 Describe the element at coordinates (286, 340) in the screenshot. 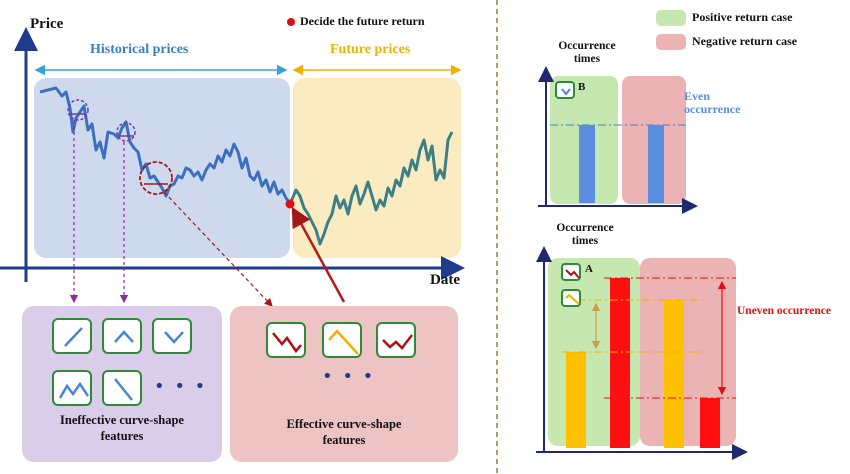

I see `feature-icon-effective-red` at that location.